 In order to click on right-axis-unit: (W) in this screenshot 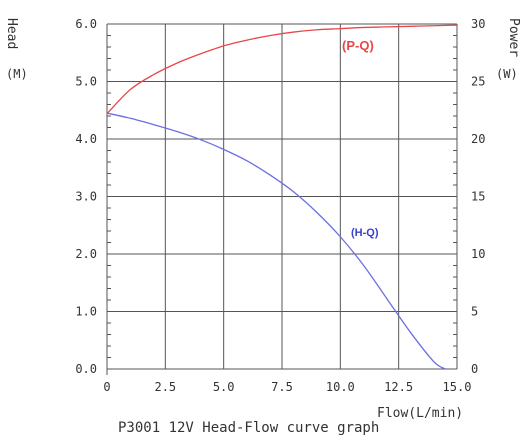, I will do `click(507, 74)`.